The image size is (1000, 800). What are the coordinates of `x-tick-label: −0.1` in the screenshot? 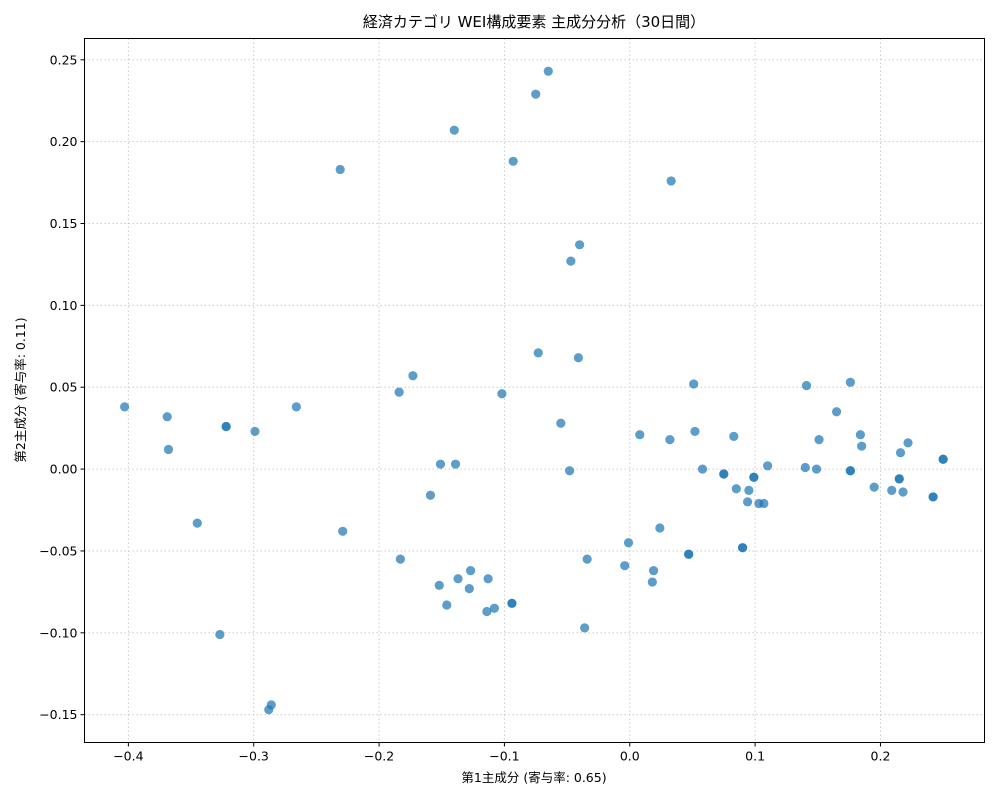 It's located at (504, 756).